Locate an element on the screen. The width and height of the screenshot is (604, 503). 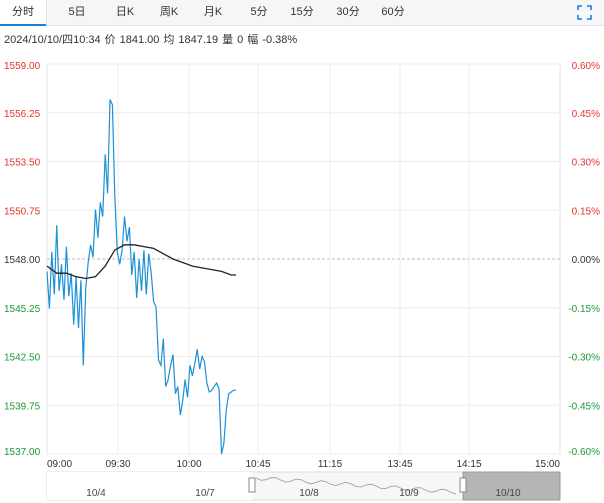
price-tick-label: 1556.25 is located at coordinates (22, 114).